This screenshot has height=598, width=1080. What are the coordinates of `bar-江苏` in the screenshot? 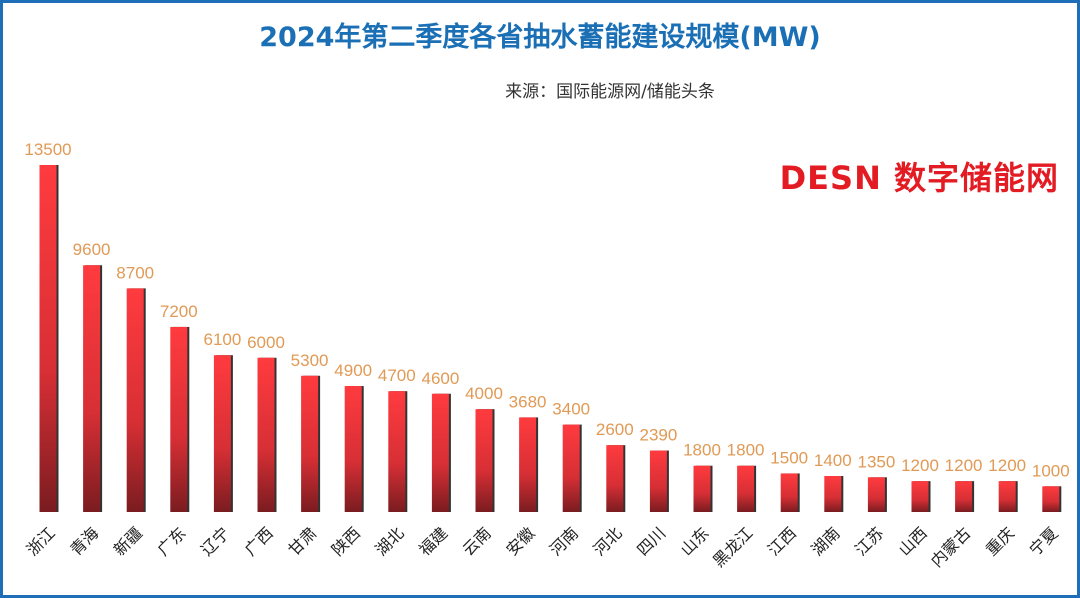 It's located at (876, 494).